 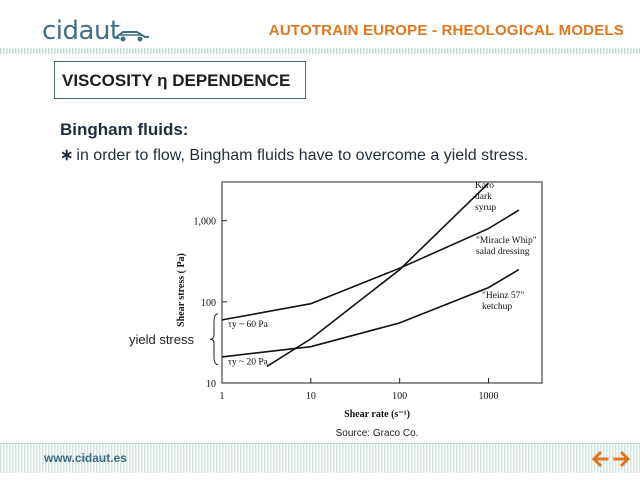 What do you see at coordinates (503, 252) in the screenshot?
I see `series-label: salad dressing` at bounding box center [503, 252].